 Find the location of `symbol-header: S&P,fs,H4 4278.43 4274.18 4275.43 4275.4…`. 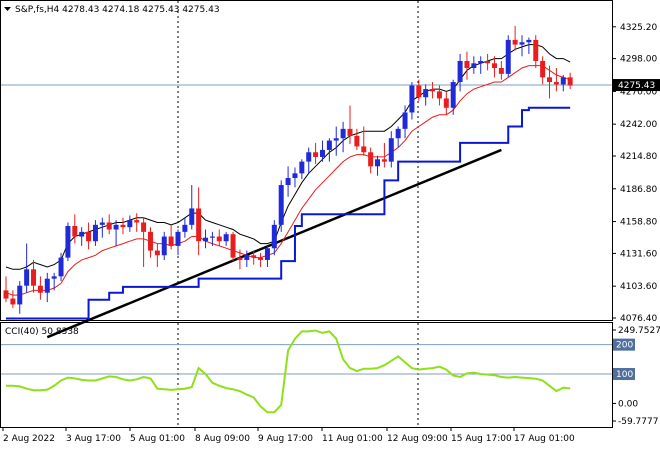

symbol-header: S&P,fs,H4 4278.43 4274.18 4275.43 4275.4… is located at coordinates (117, 10).